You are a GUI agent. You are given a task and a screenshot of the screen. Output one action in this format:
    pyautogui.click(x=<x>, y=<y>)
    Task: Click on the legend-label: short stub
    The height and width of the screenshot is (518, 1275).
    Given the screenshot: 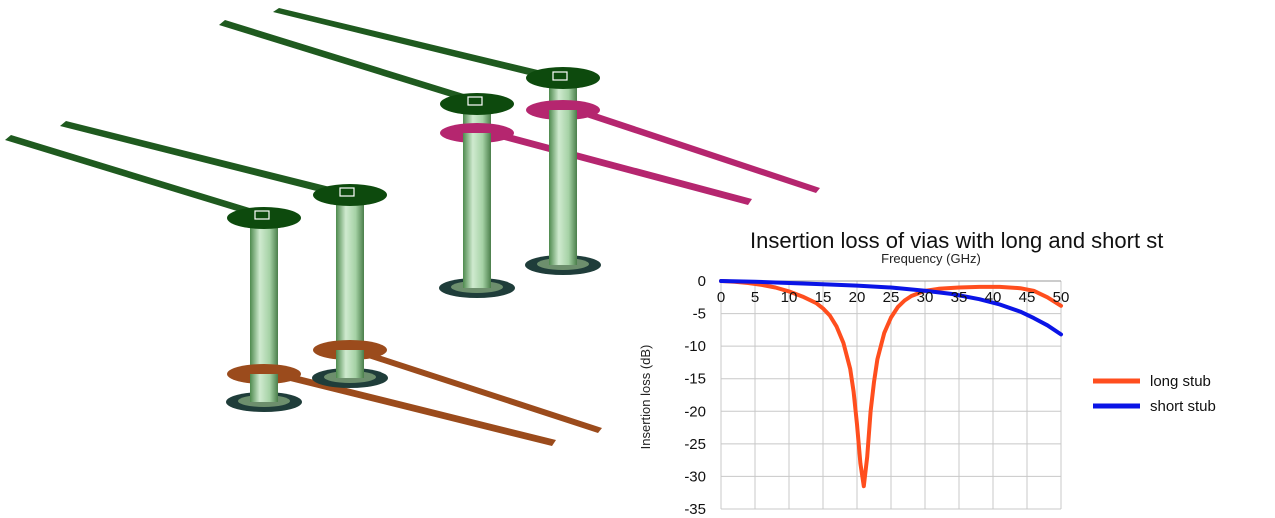 What is the action you would take?
    pyautogui.click(x=1183, y=406)
    